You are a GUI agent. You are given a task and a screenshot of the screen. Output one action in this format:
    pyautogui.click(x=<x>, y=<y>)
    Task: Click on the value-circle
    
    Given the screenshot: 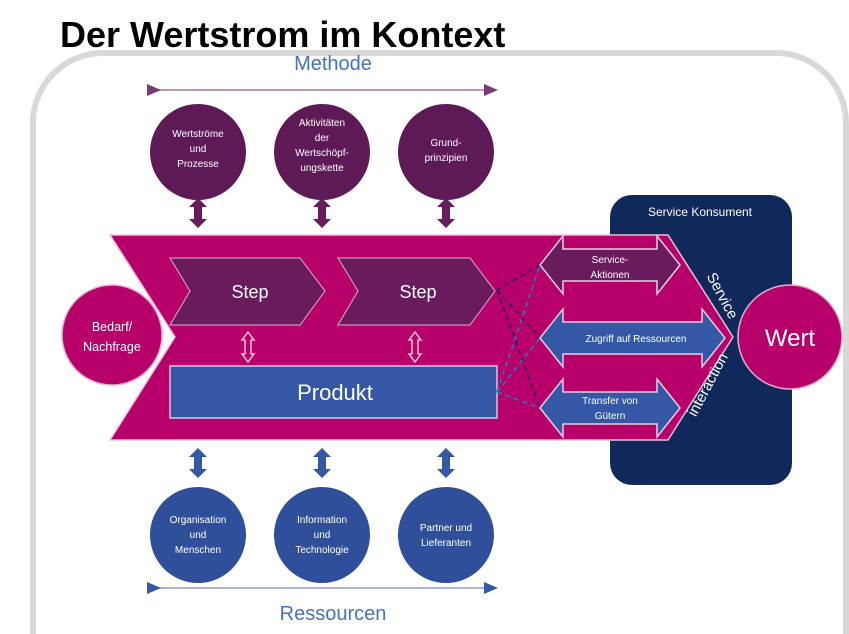 What is the action you would take?
    pyautogui.click(x=790, y=337)
    